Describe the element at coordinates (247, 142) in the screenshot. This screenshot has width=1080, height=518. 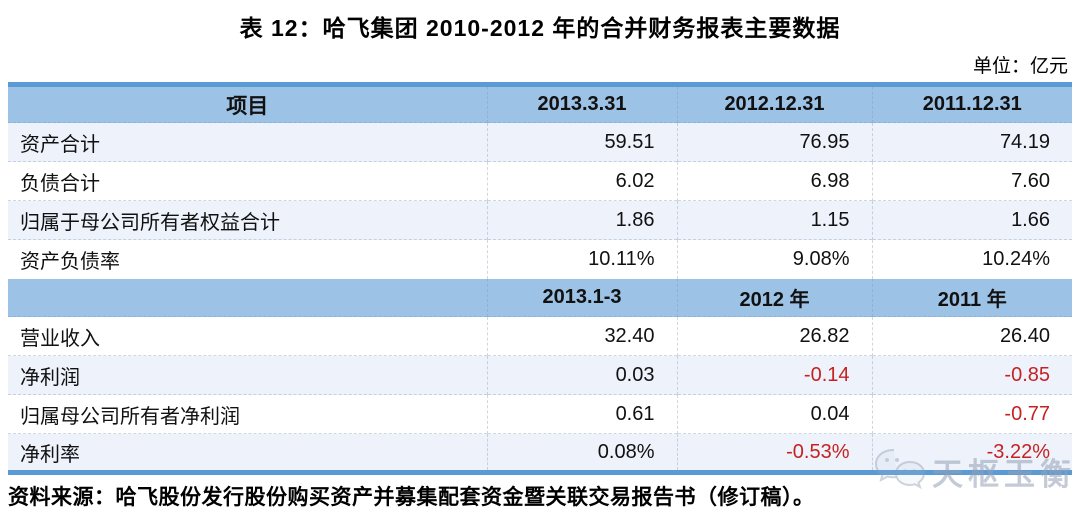
I see `row-label: 资产合计` at that location.